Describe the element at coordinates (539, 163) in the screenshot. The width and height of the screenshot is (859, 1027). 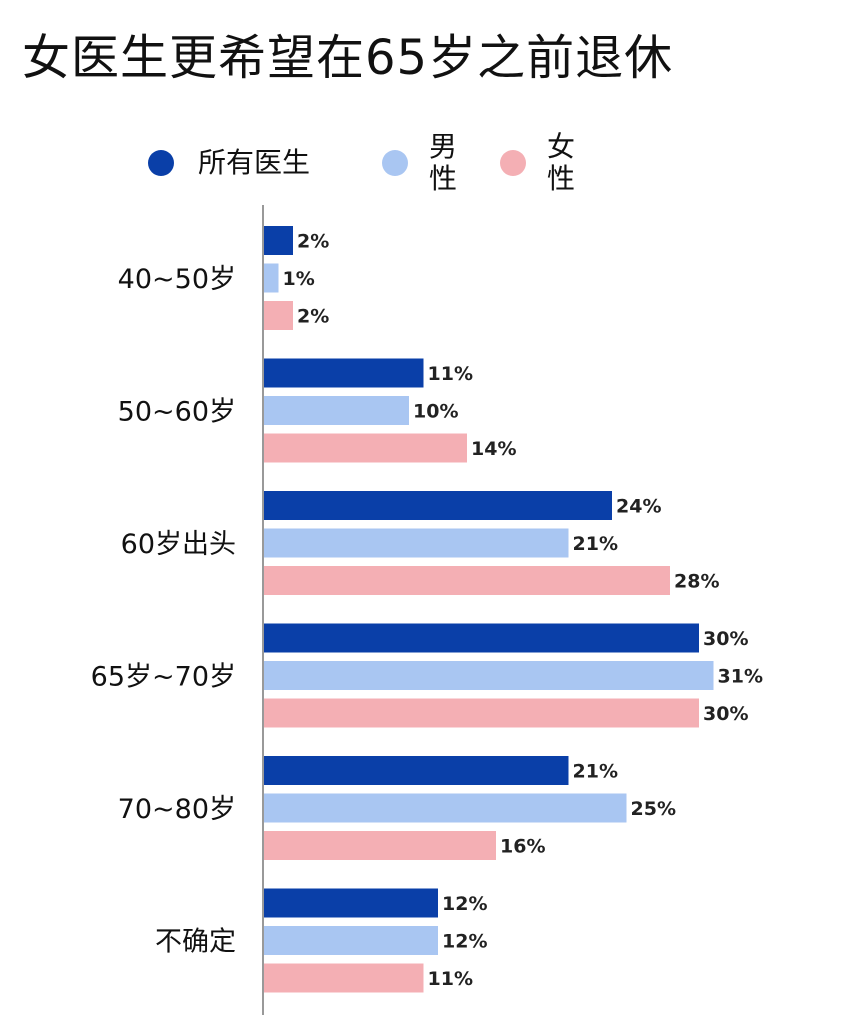
I see `legend-item-female: 女性` at that location.